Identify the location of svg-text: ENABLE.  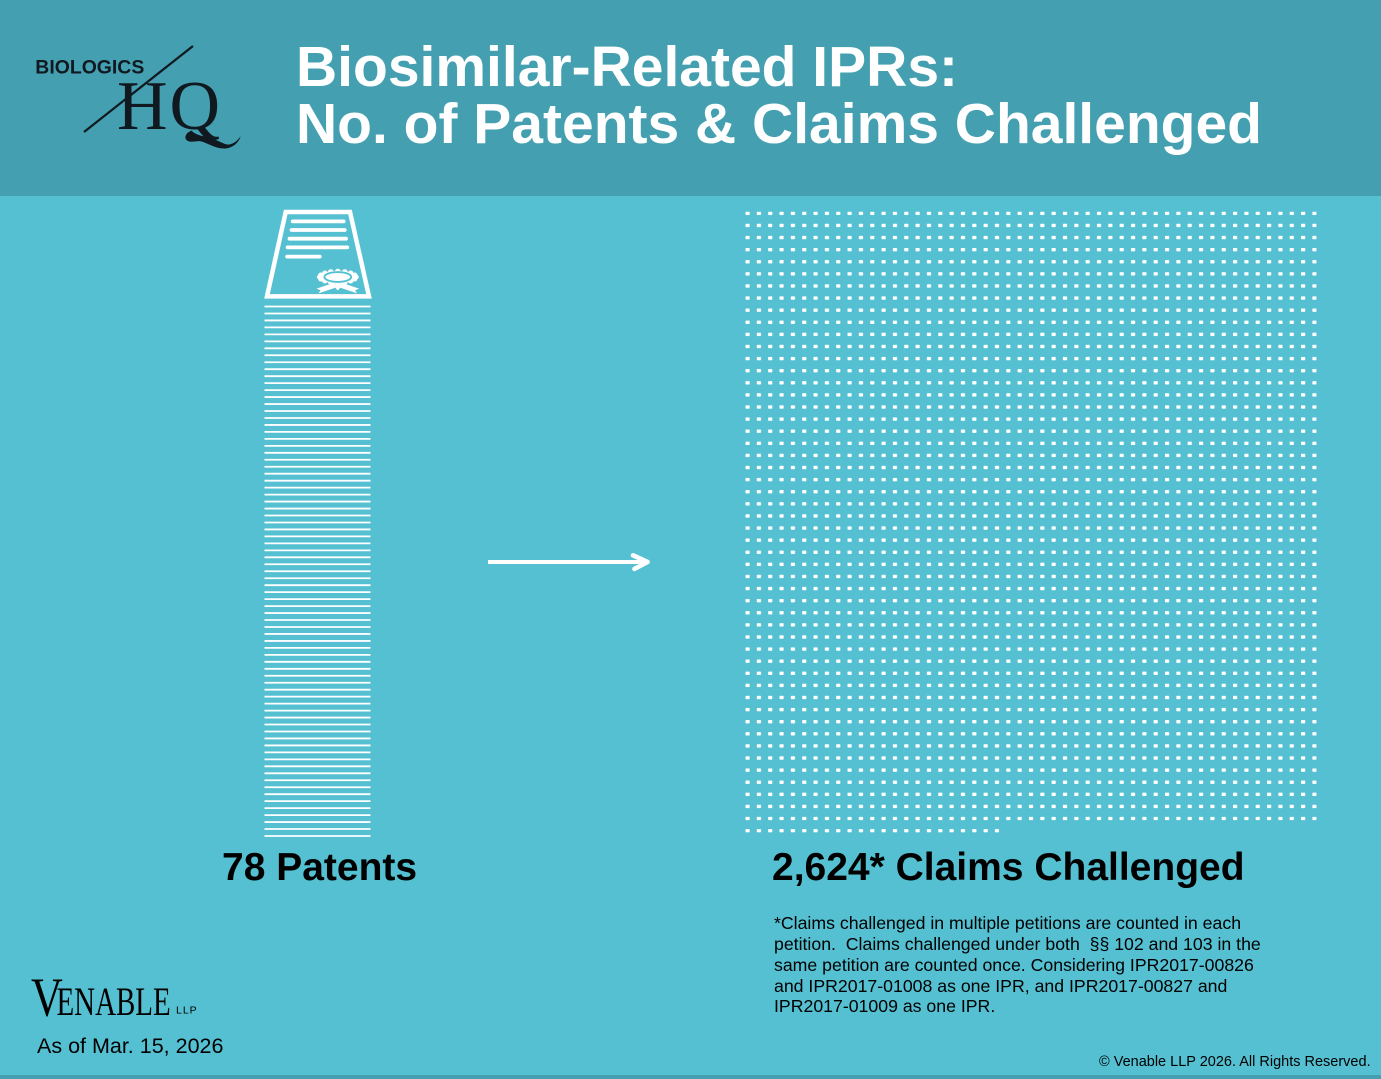
(114, 1001).